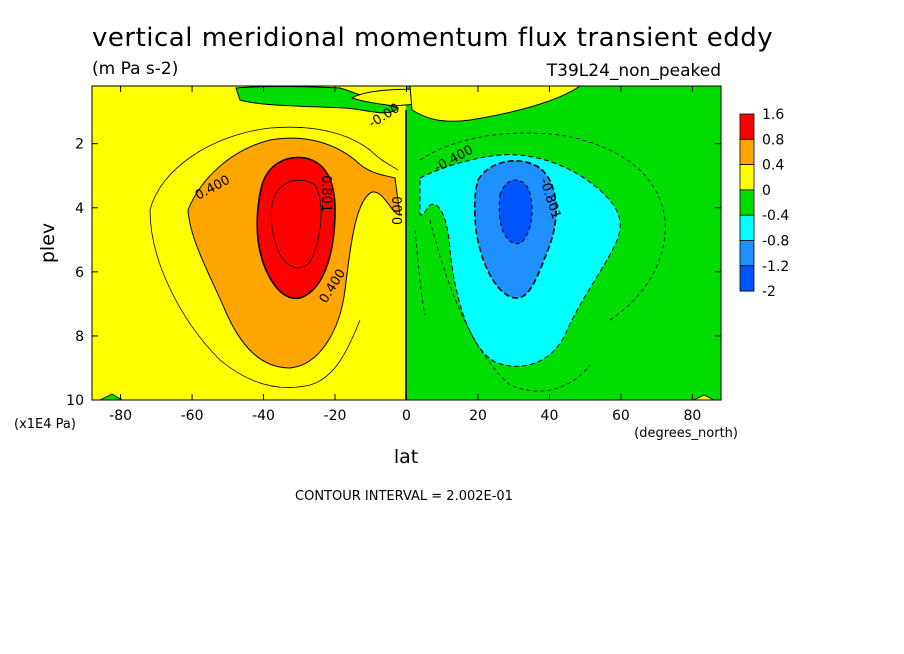 The width and height of the screenshot is (904, 654). What do you see at coordinates (79, 273) in the screenshot?
I see `y-tick-label: 6` at bounding box center [79, 273].